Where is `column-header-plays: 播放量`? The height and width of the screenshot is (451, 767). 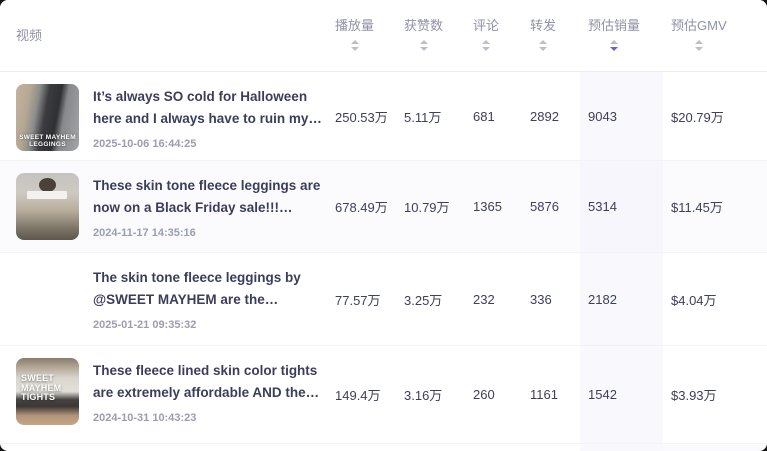 column-header-plays: 播放量 is located at coordinates (369, 35).